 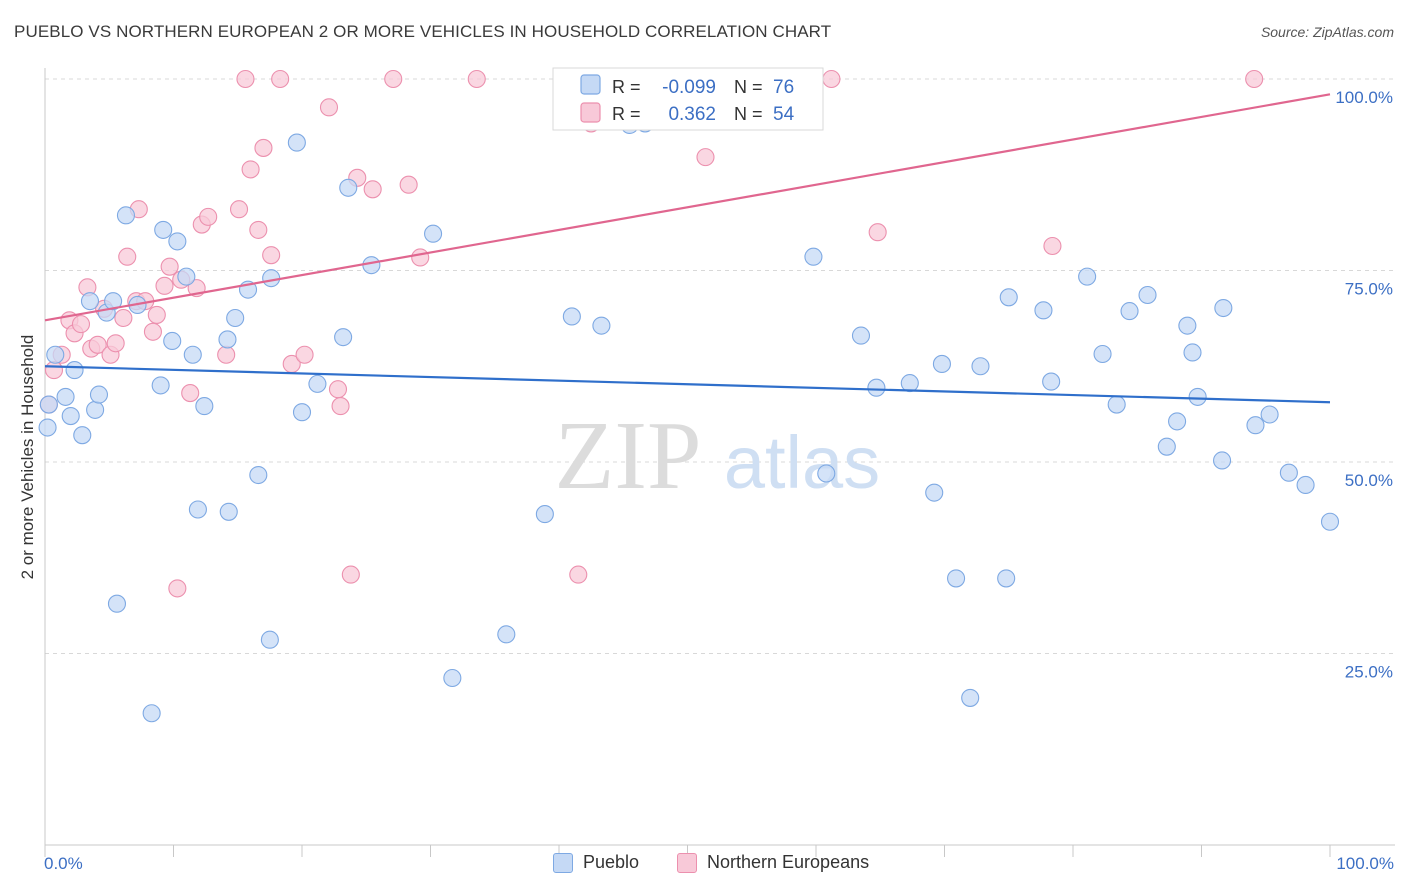 I want to click on y-tick-label-0: 25.0%, so click(x=1369, y=672).